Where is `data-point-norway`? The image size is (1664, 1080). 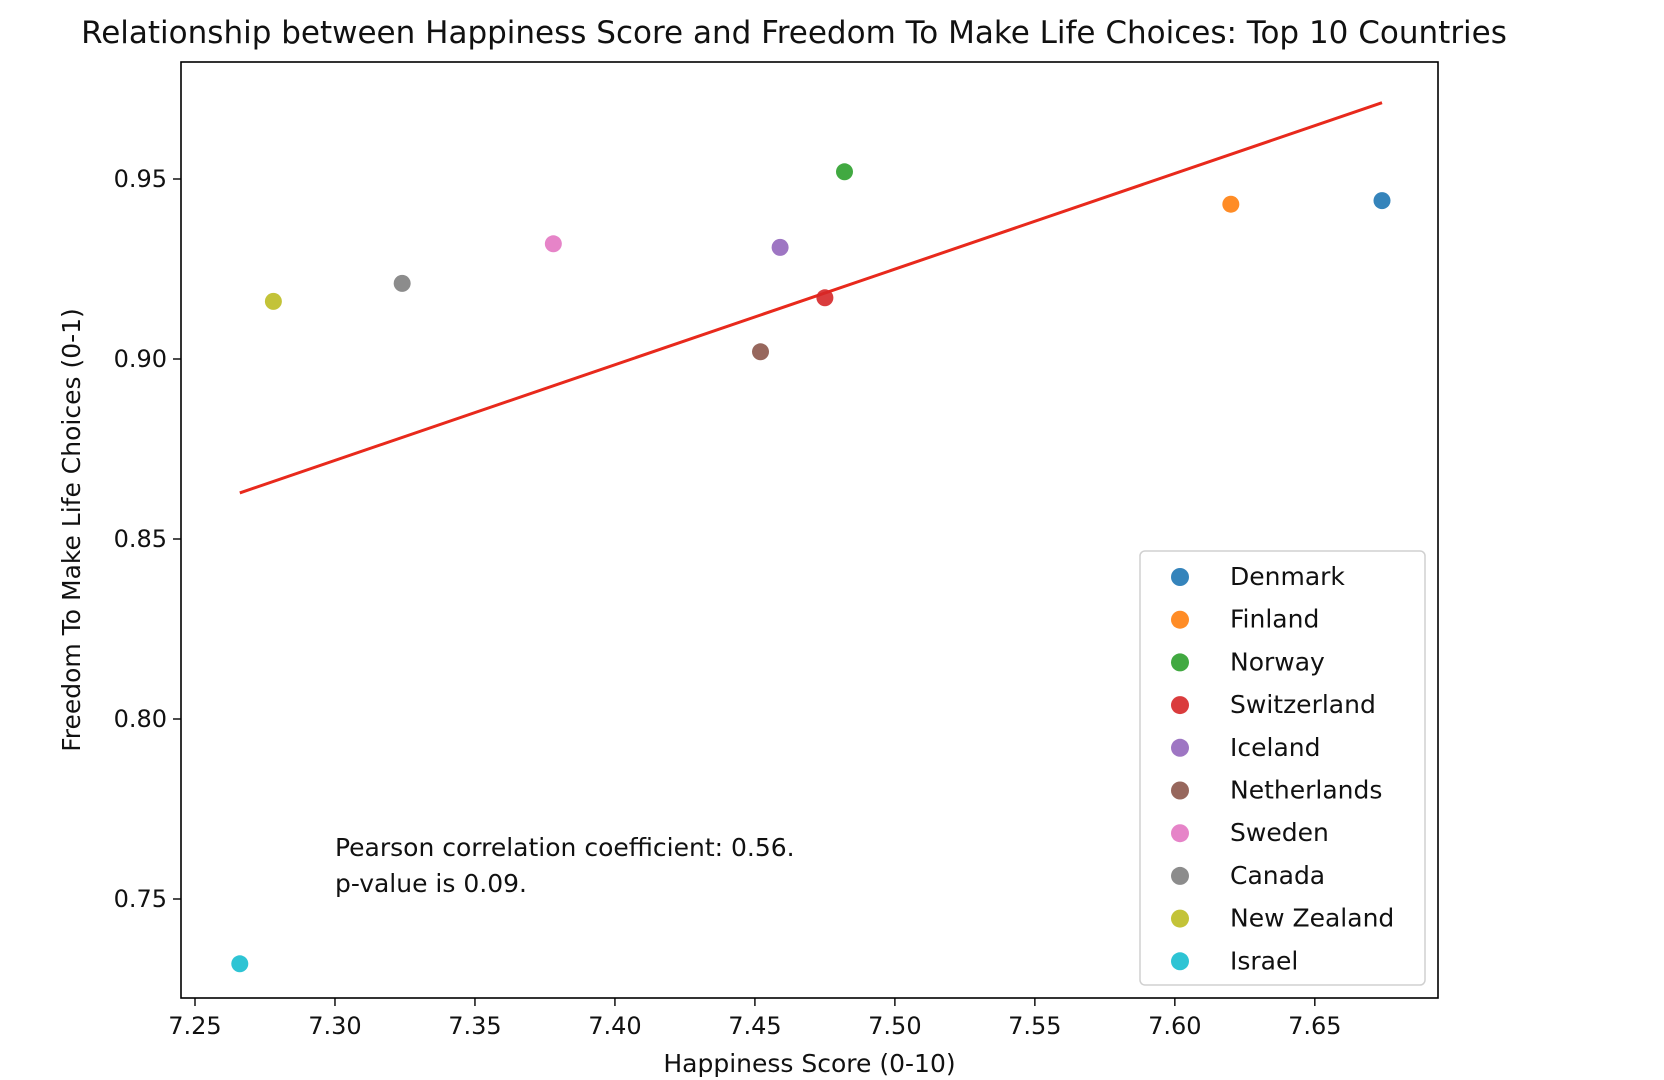
data-point-norway is located at coordinates (844, 172).